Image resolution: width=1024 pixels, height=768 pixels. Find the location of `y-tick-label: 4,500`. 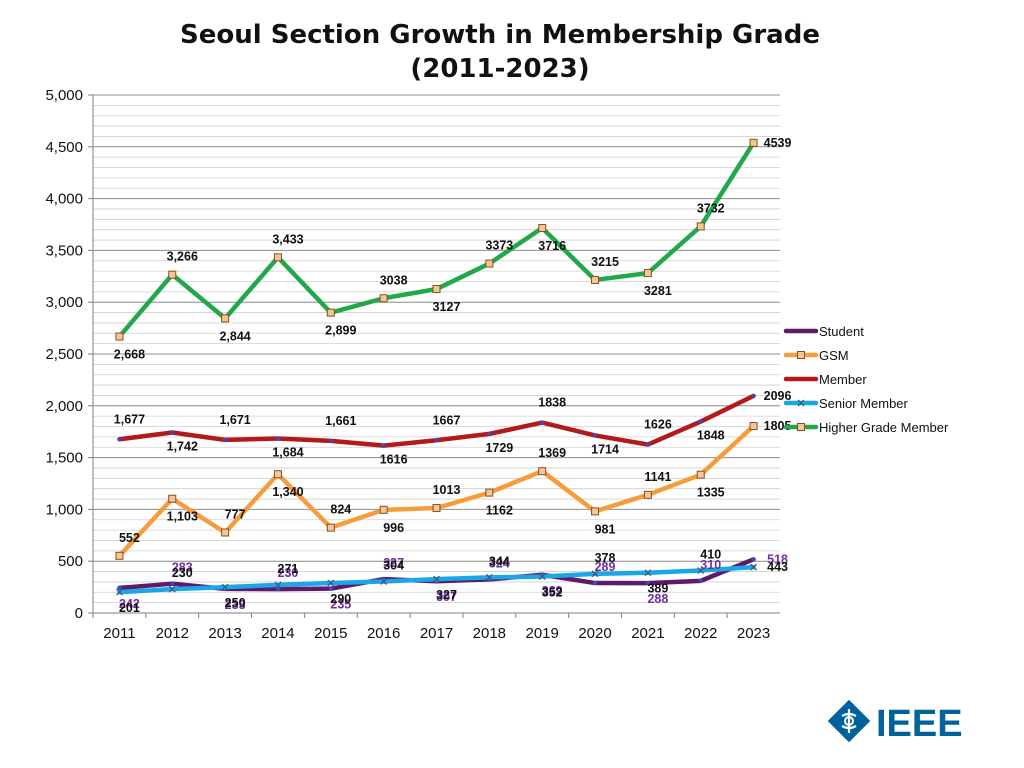

y-tick-label: 4,500 is located at coordinates (64, 147).